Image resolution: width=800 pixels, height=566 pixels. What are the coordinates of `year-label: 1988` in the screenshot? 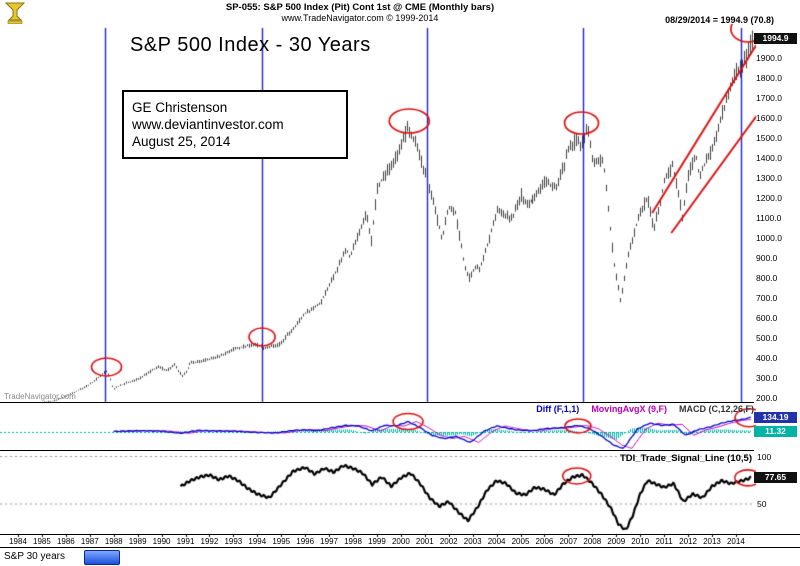 It's located at (113, 541).